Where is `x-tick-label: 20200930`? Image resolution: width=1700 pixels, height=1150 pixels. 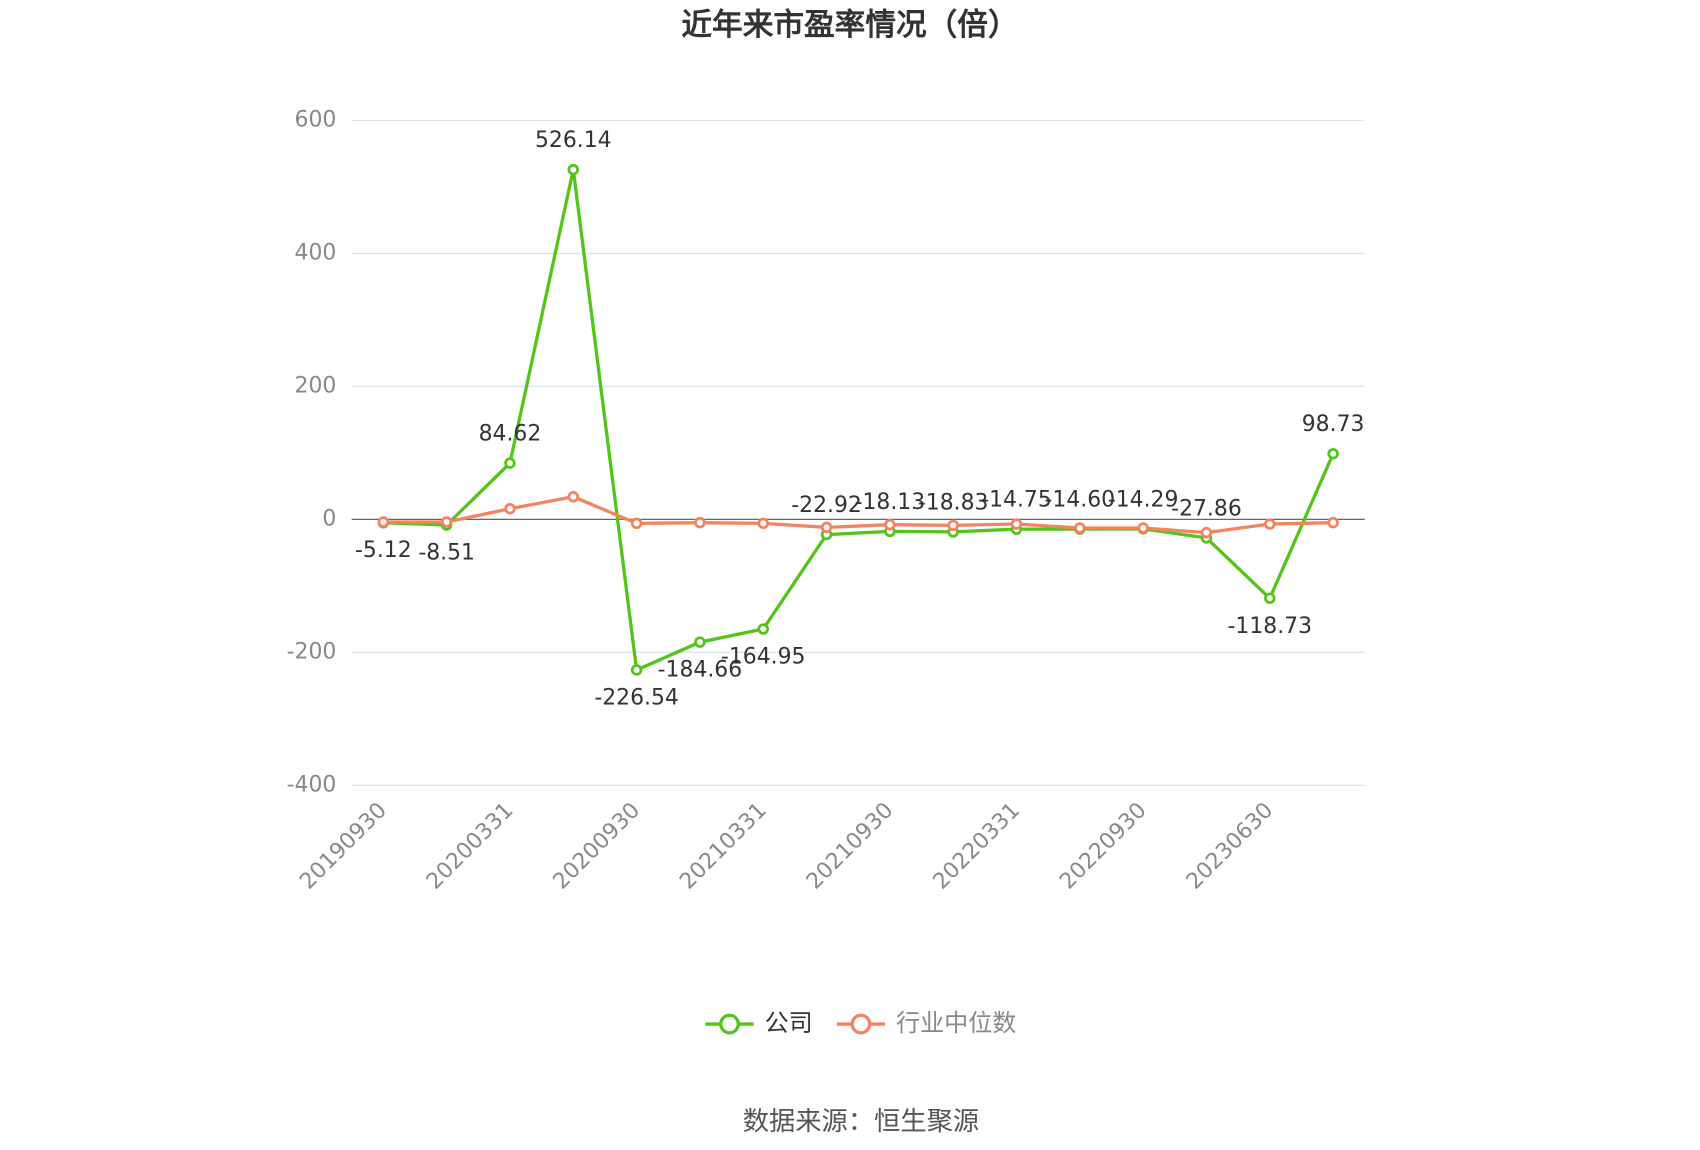 x-tick-label: 20200930 is located at coordinates (597, 846).